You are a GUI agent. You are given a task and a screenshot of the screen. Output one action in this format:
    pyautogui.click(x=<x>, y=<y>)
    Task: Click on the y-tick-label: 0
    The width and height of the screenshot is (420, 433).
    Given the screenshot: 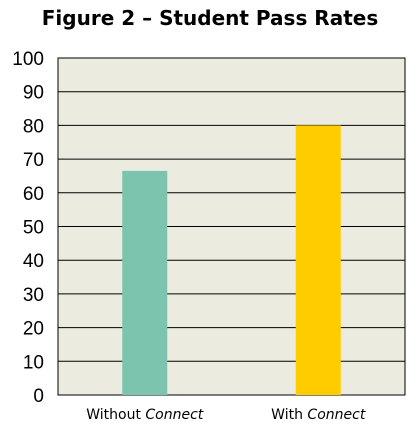 What is the action you would take?
    pyautogui.click(x=38, y=396)
    